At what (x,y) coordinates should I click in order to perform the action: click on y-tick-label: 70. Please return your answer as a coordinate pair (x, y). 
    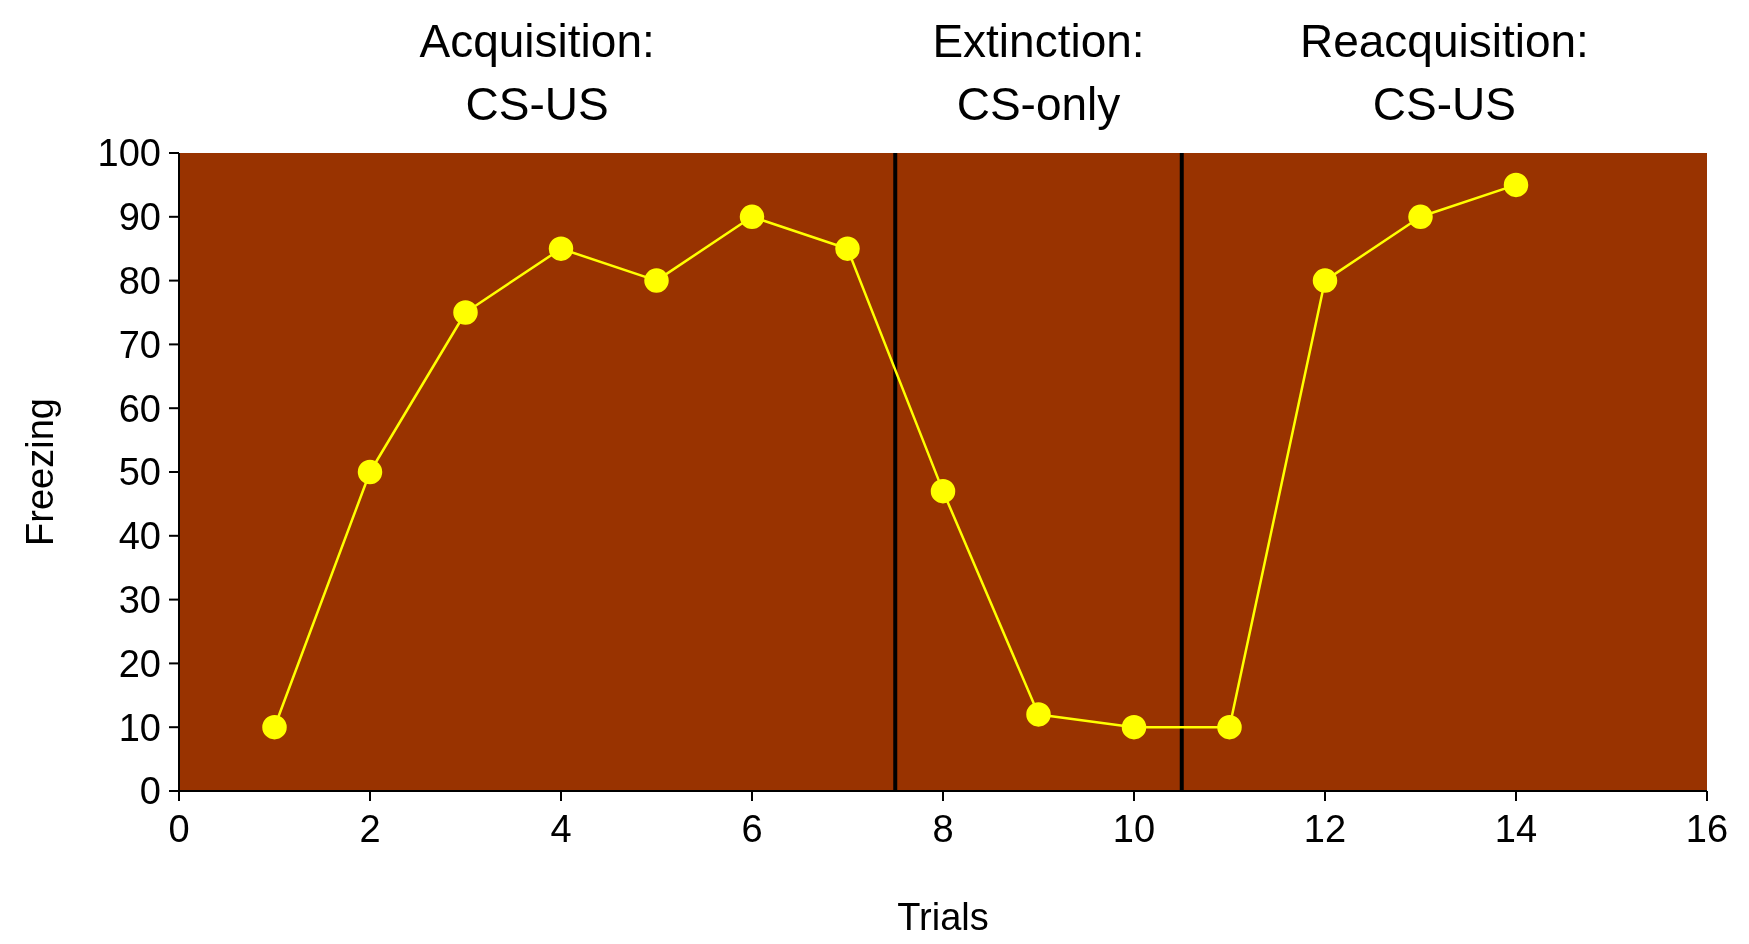
    Looking at the image, I should click on (139, 344).